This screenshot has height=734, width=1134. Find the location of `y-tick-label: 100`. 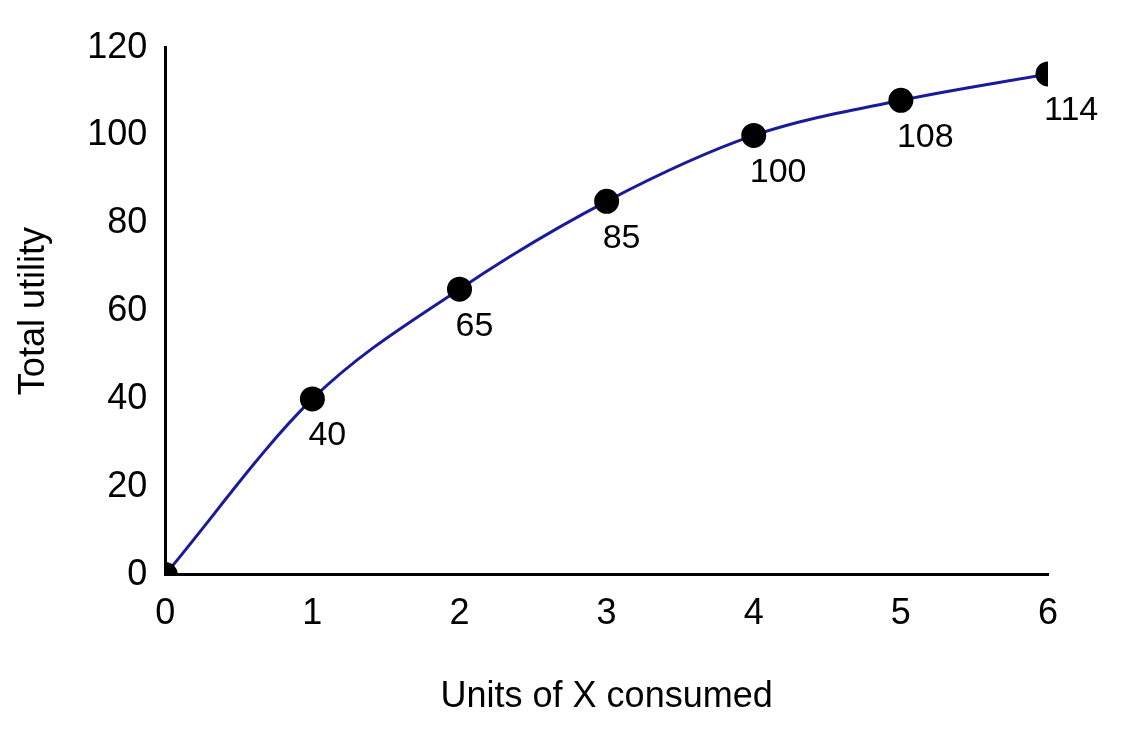

y-tick-label: 100 is located at coordinates (117, 133).